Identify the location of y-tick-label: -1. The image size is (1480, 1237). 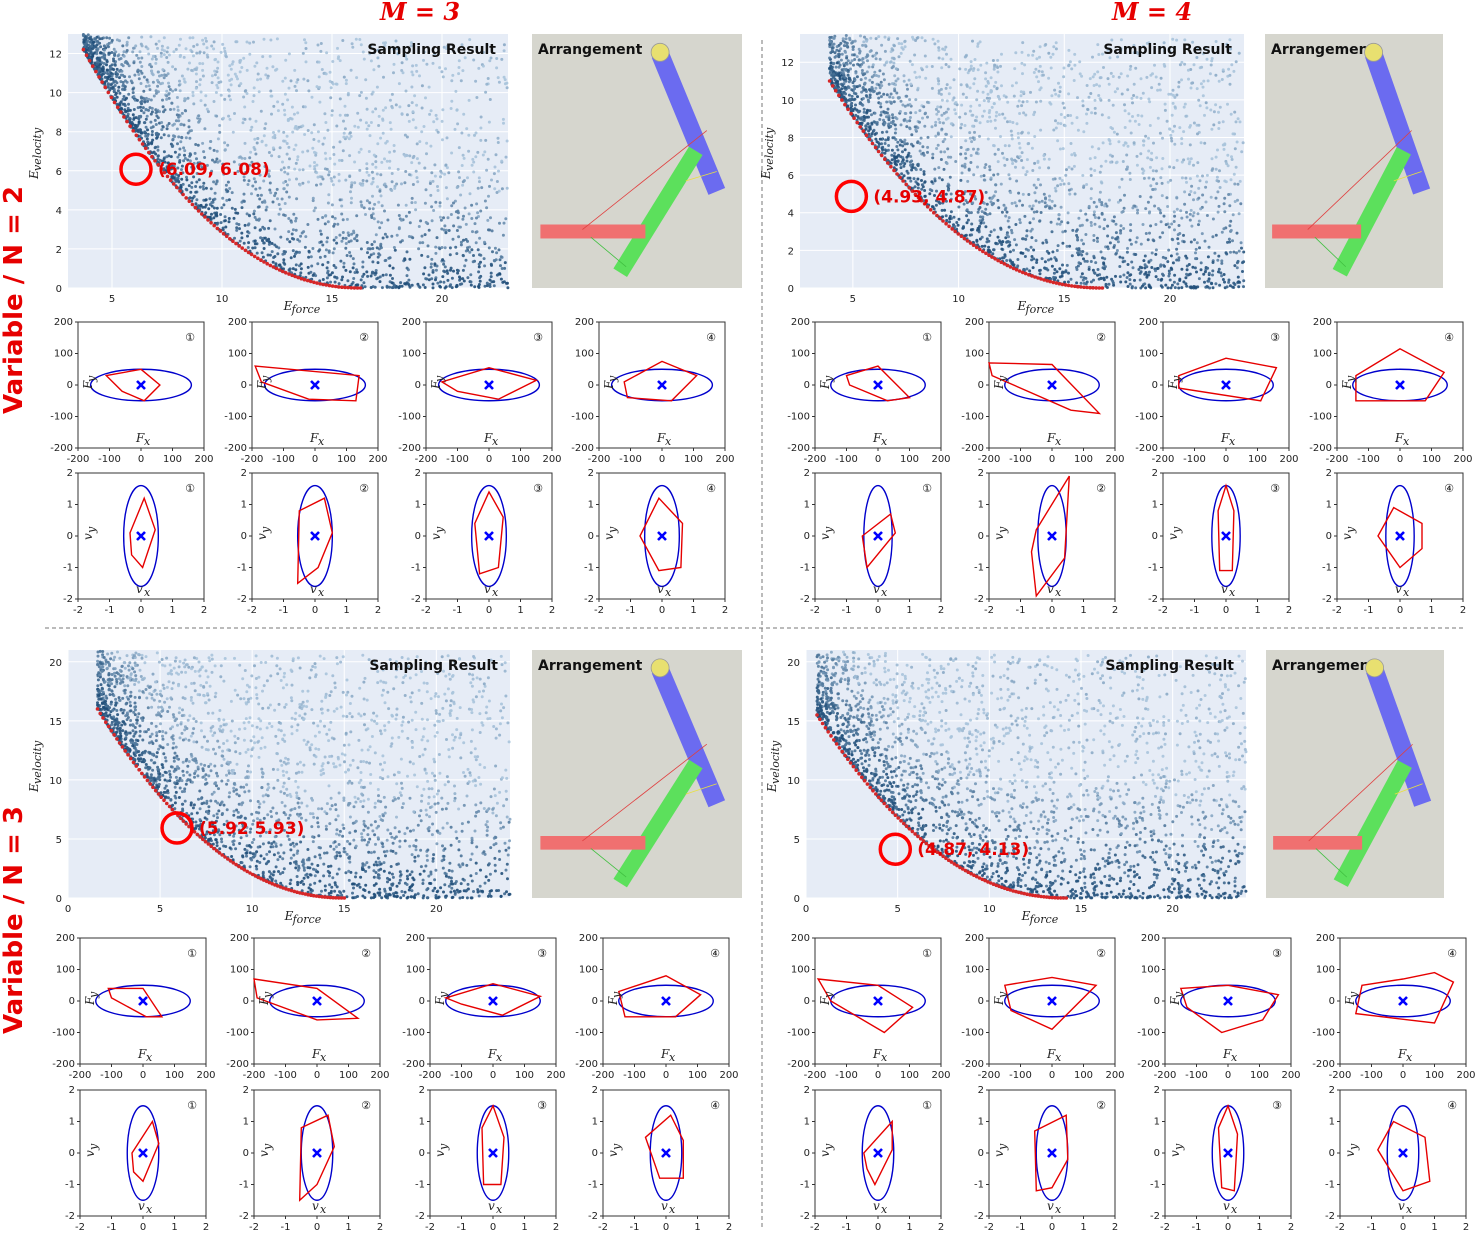
(589, 568).